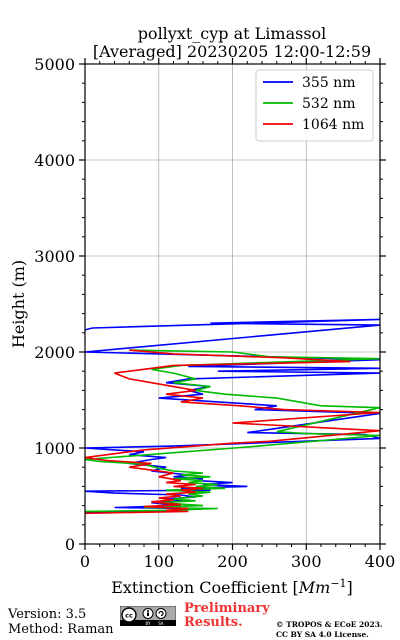 The image size is (400, 640). I want to click on y-tick-label: 0, so click(70, 544).